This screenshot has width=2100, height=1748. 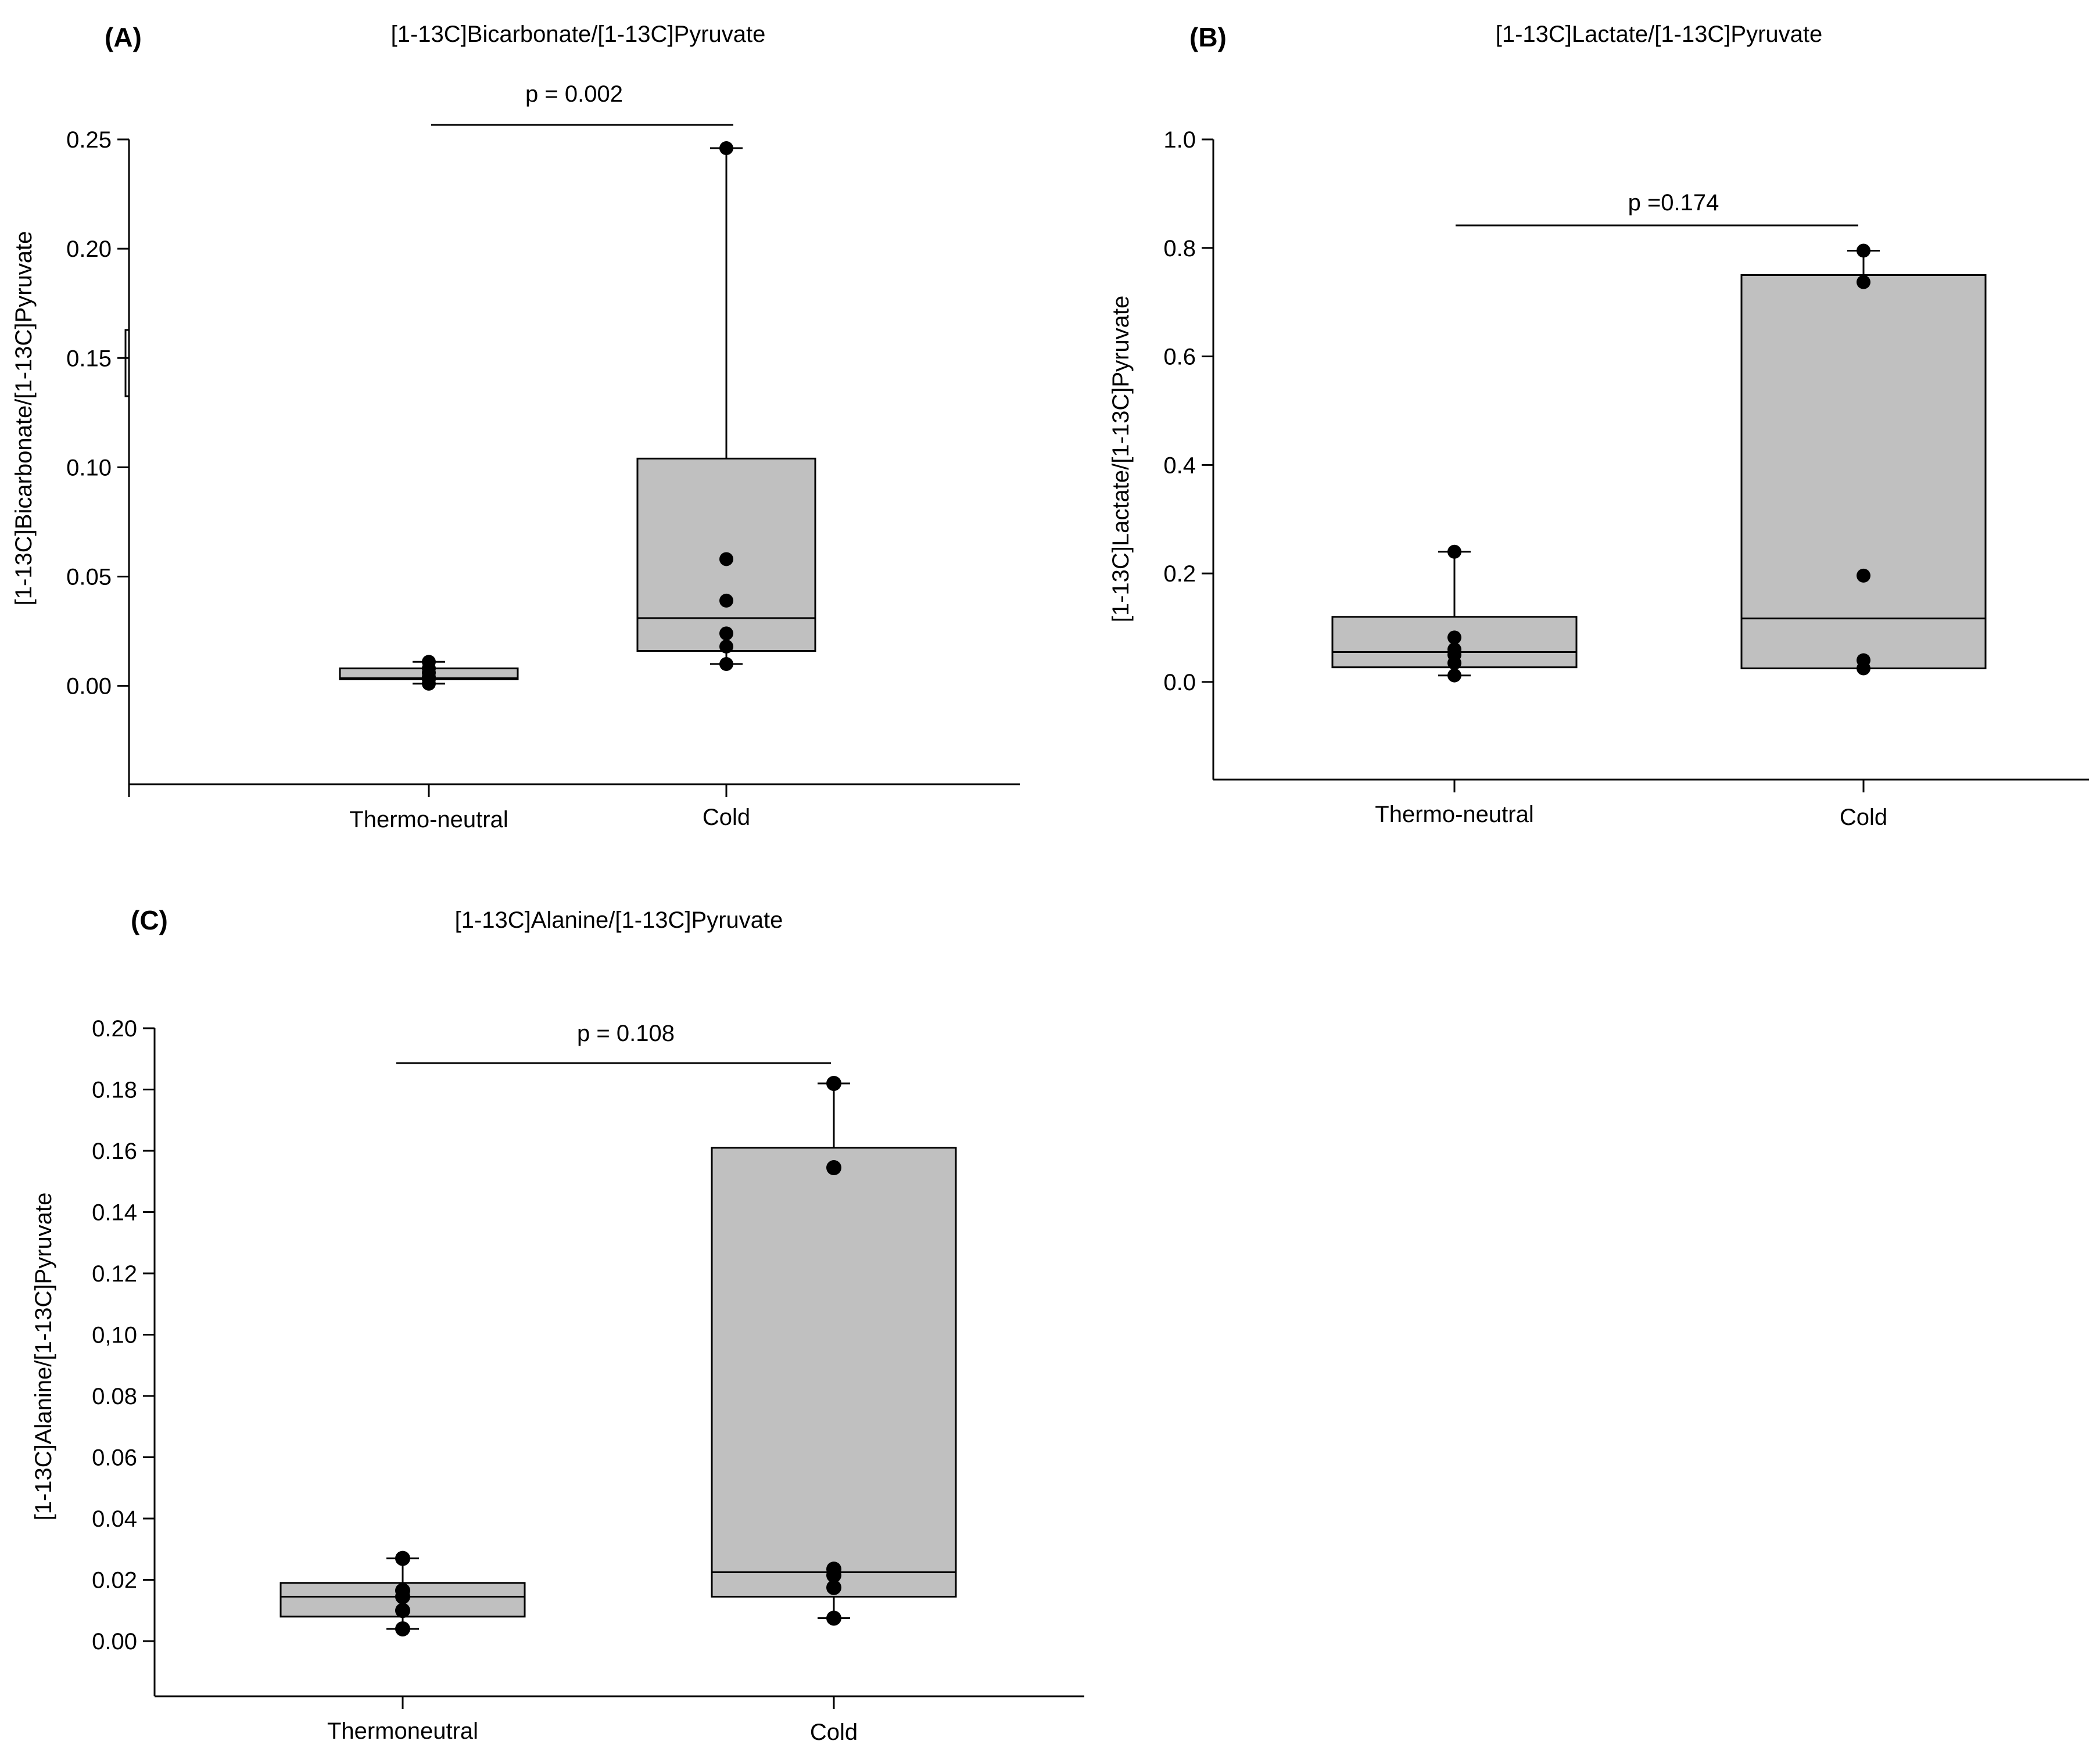 I want to click on panel-b-y-tick-label-3: 0.6, so click(x=1179, y=357).